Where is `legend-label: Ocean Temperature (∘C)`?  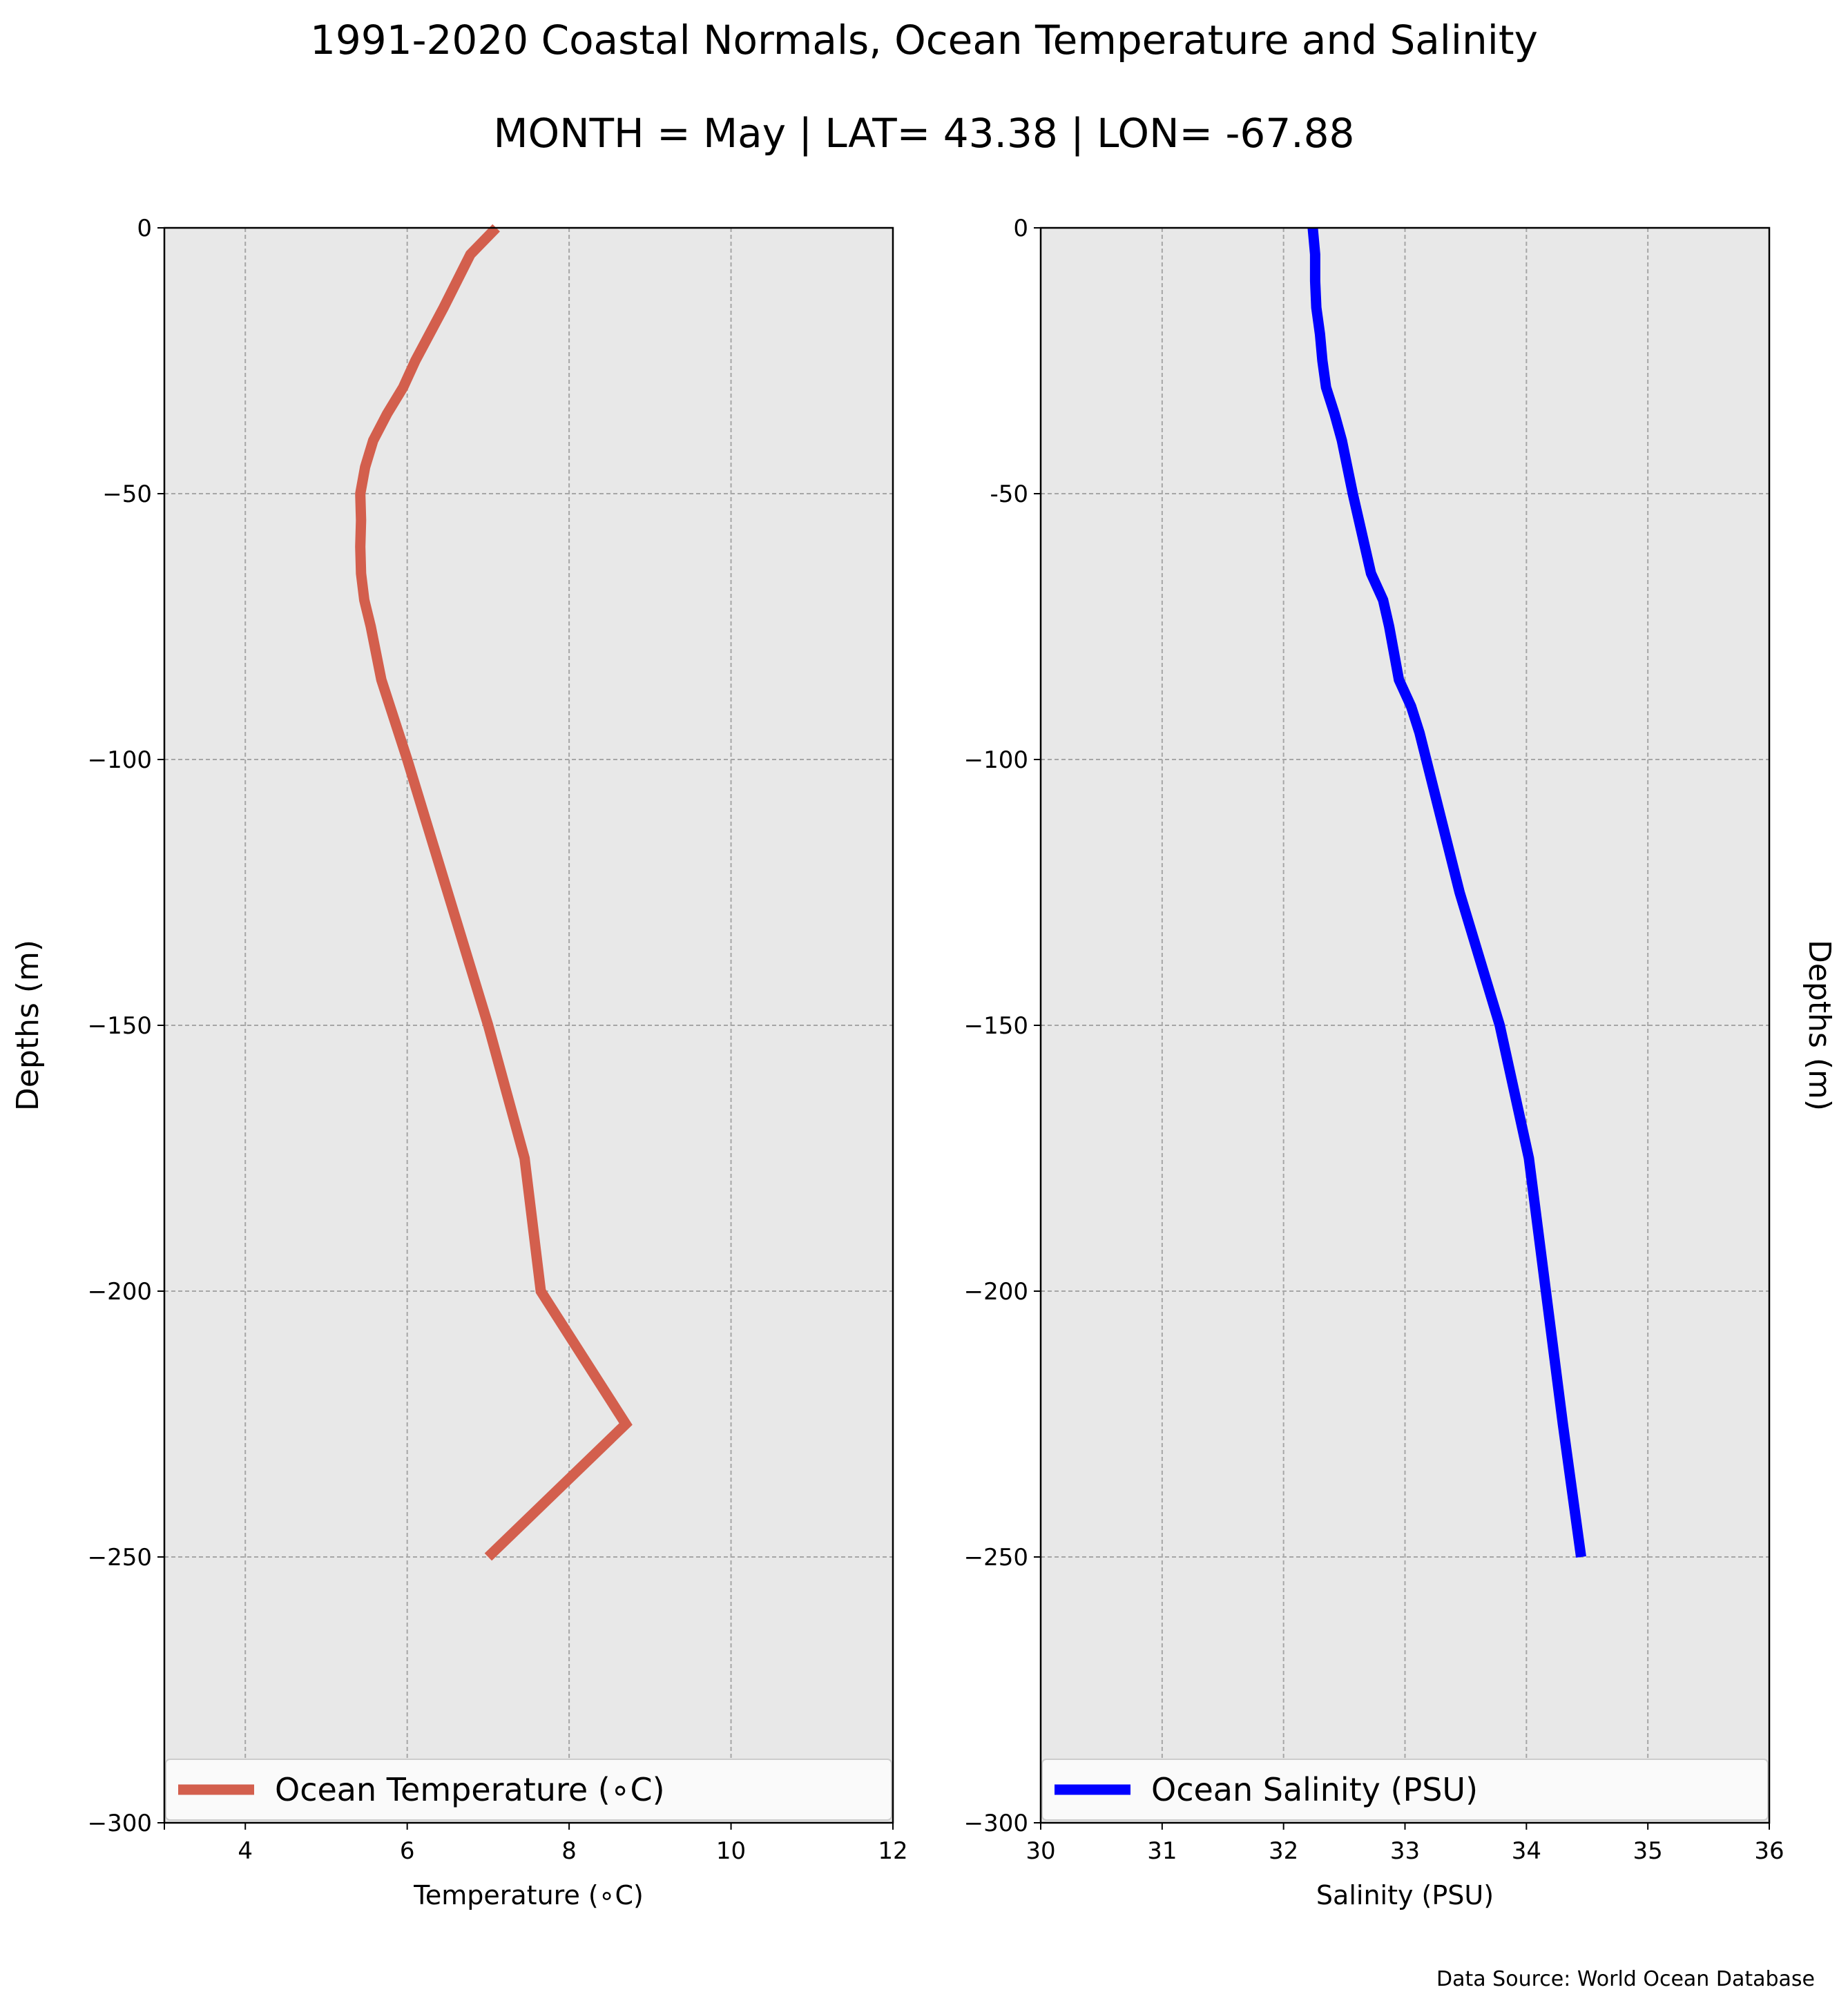 legend-label: Ocean Temperature (∘C) is located at coordinates (470, 1790).